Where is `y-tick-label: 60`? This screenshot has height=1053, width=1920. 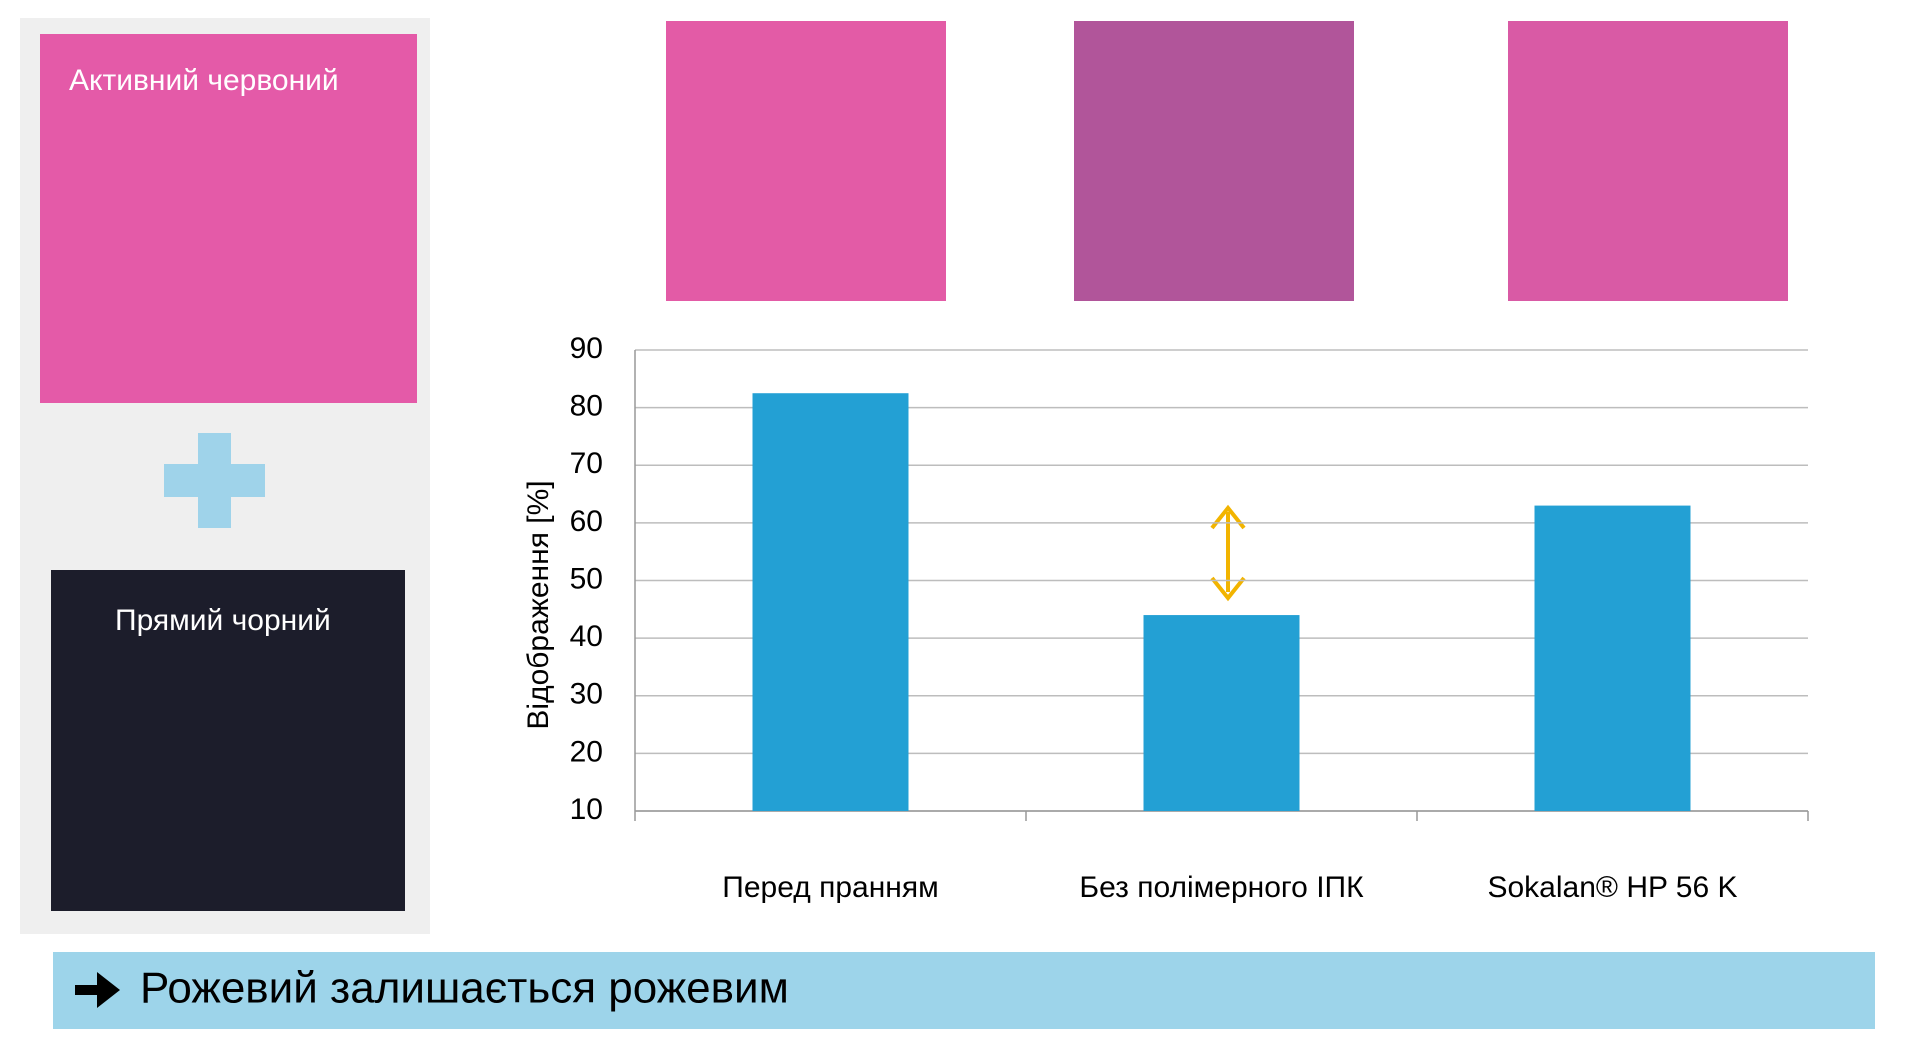 y-tick-label: 60 is located at coordinates (586, 521).